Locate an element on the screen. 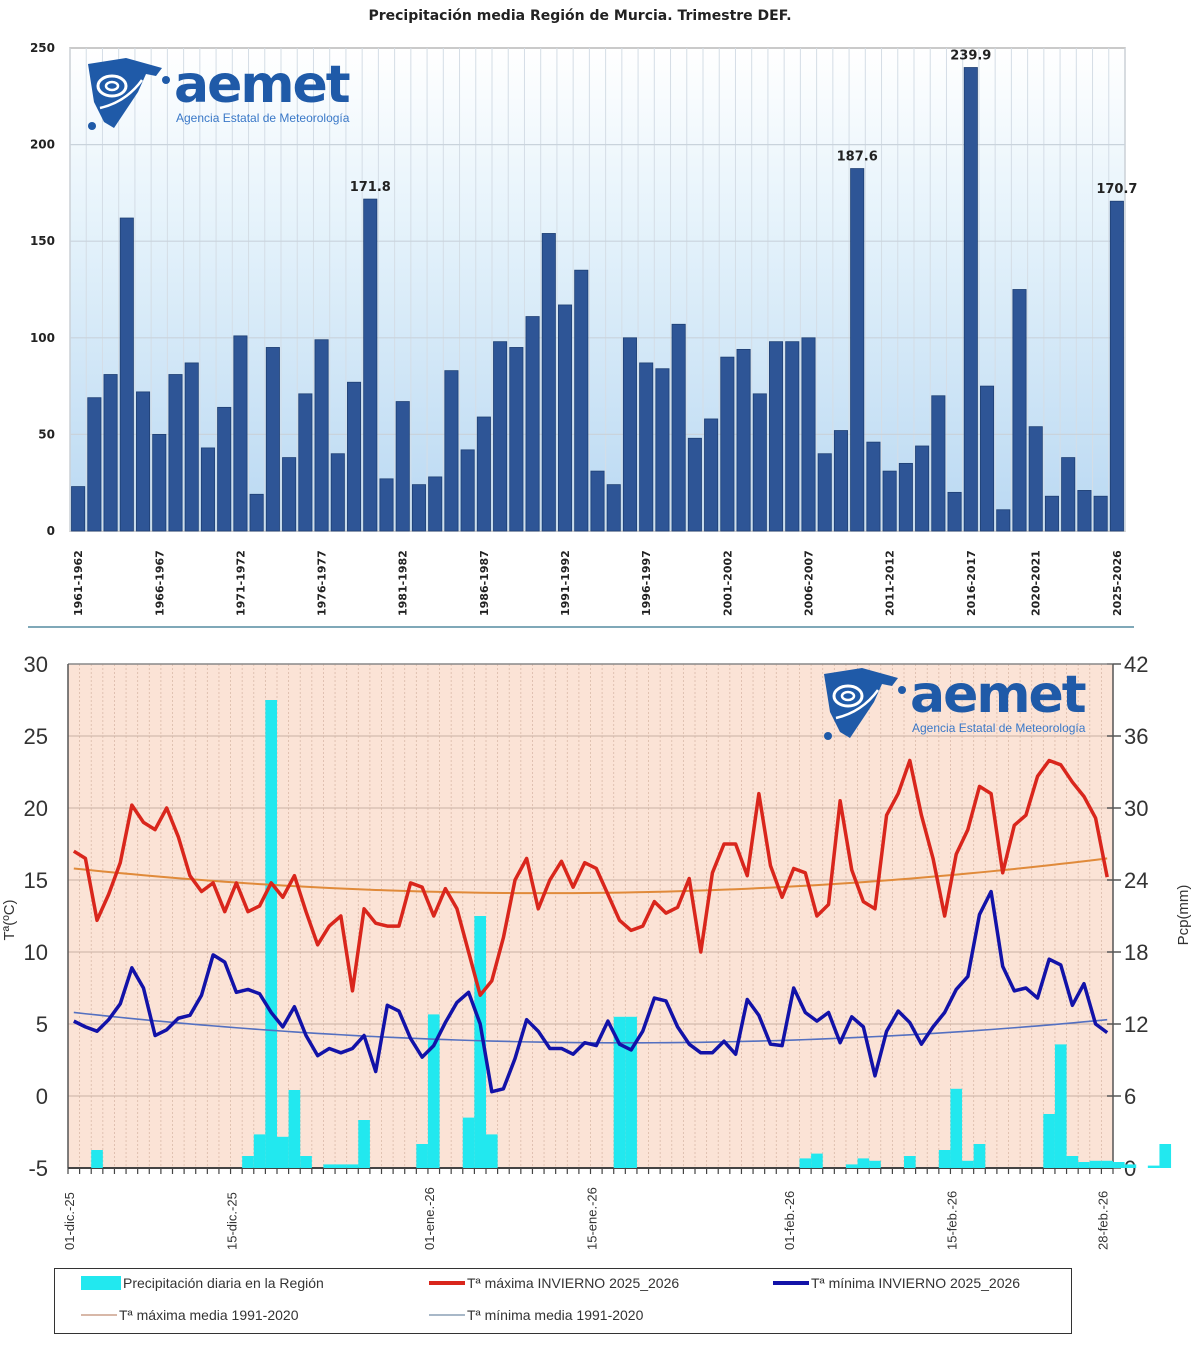  svg-text: Tª(ºC) is located at coordinates (9, 919).